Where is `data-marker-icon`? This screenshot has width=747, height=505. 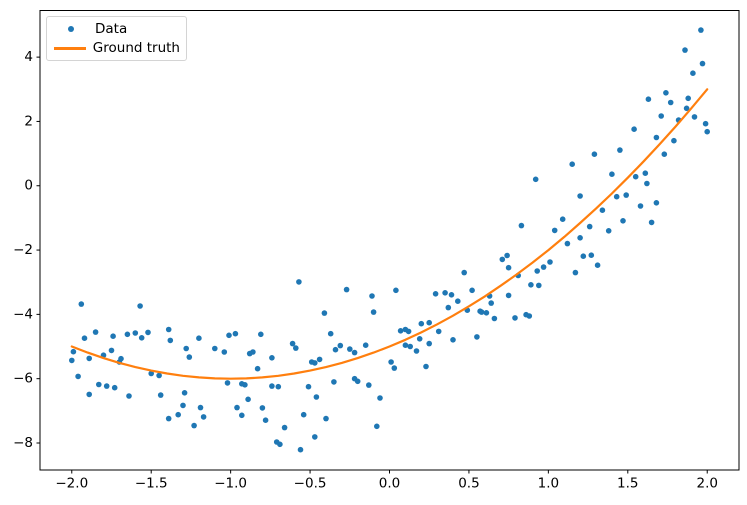
data-marker-icon is located at coordinates (71, 28).